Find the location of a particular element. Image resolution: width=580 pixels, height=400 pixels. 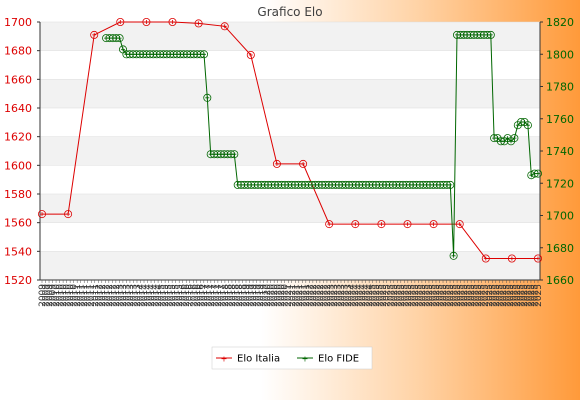

left-tick-label: 1520 is located at coordinates (18, 280).